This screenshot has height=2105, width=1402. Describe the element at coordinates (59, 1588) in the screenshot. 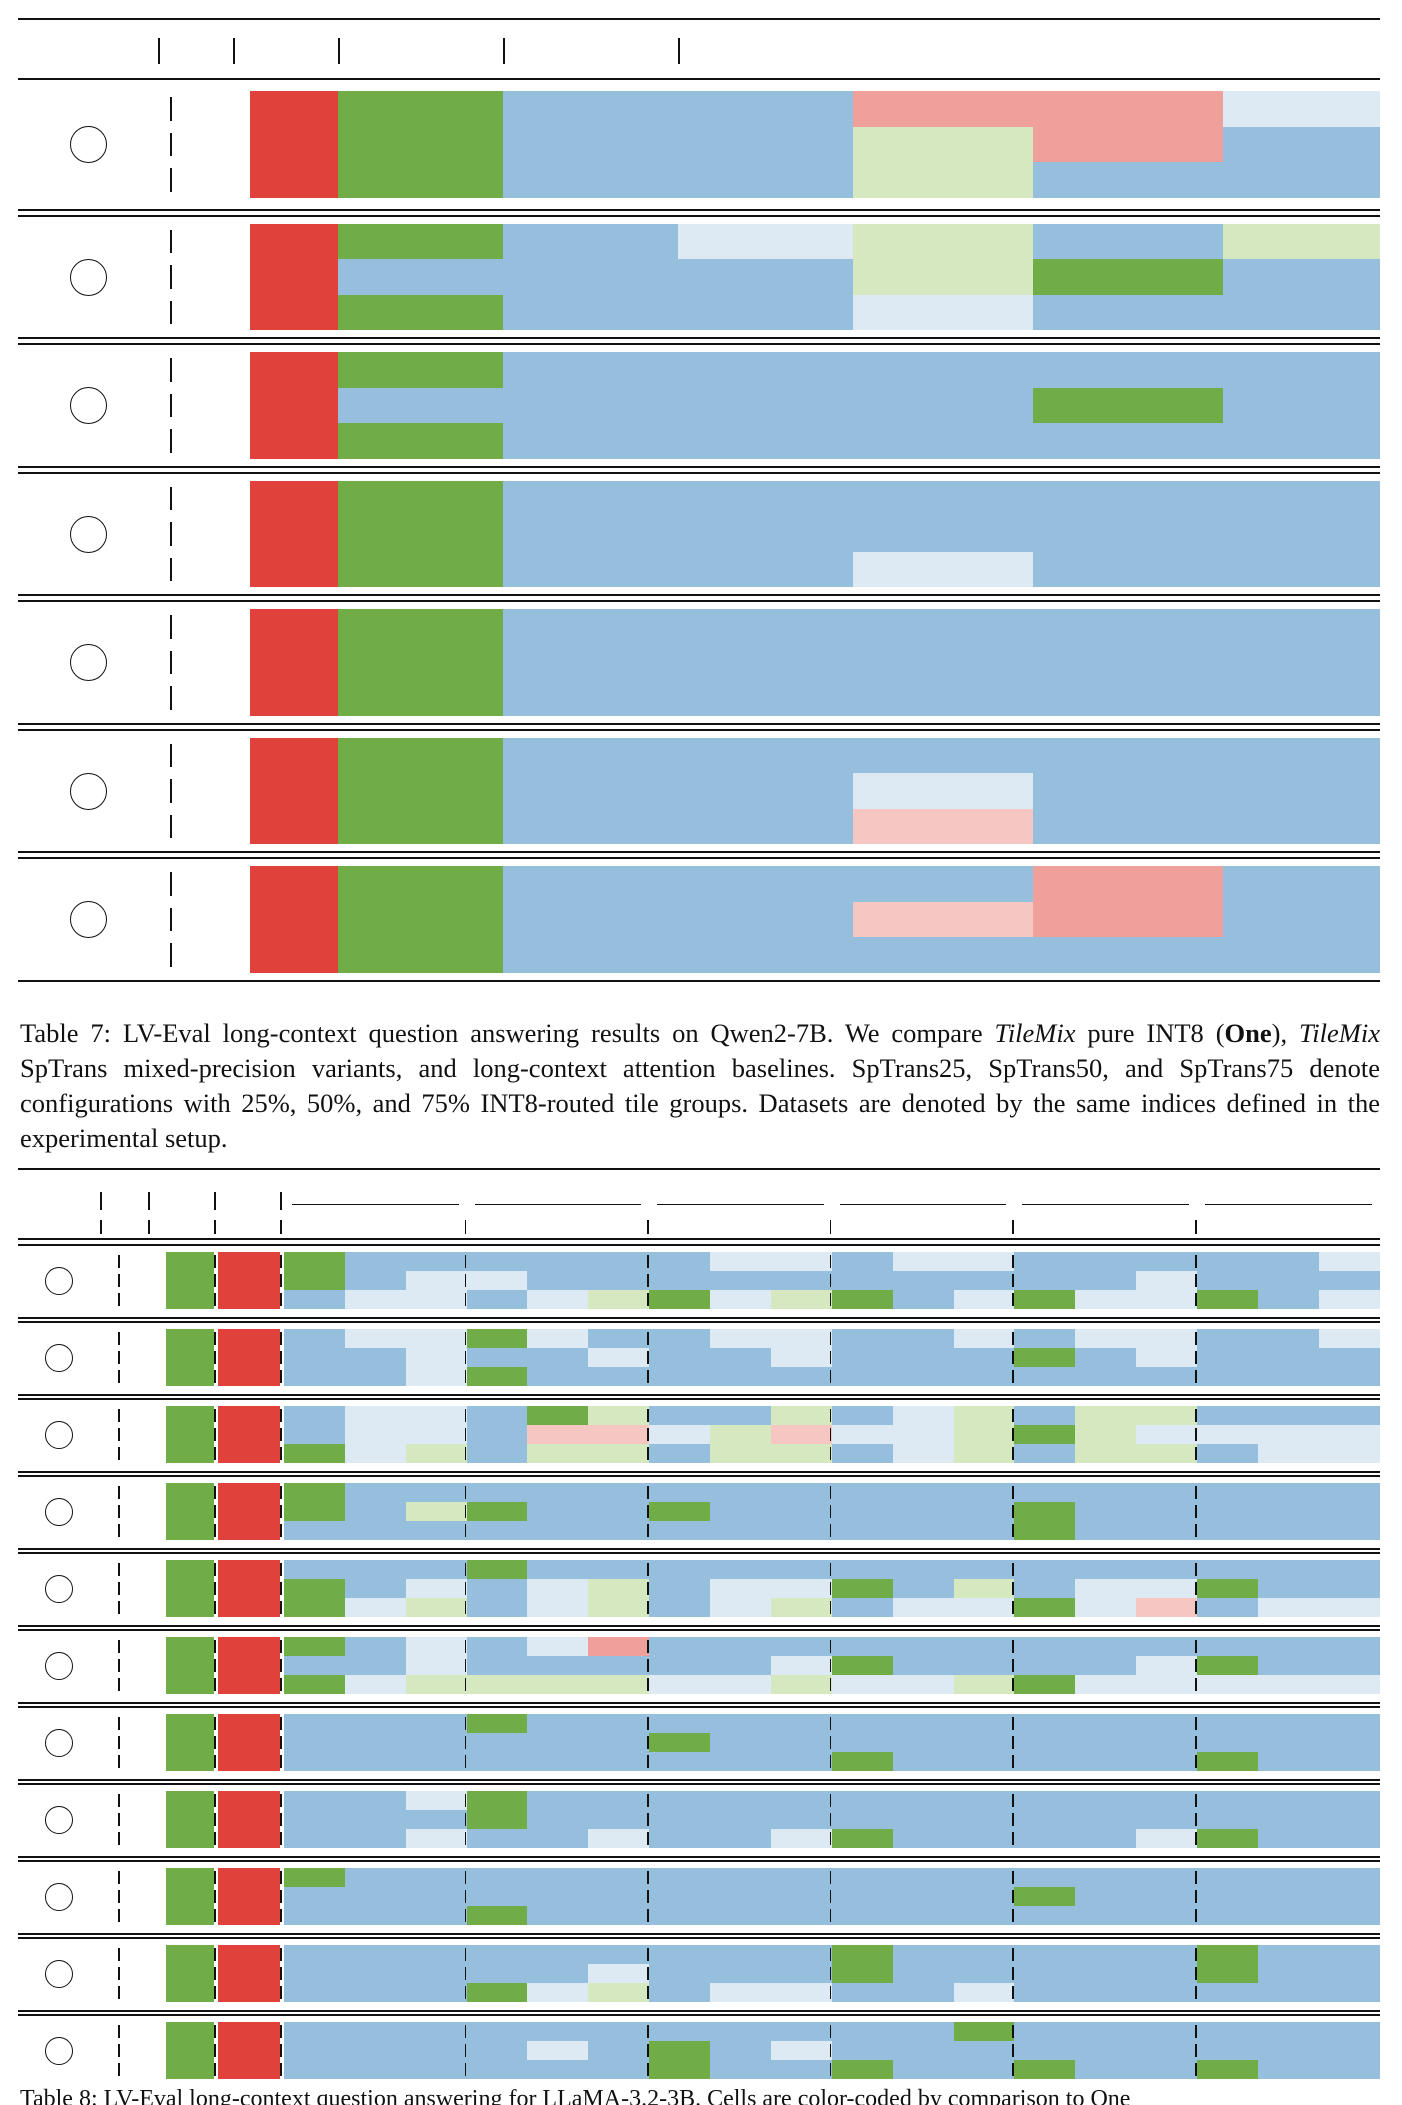

I see `dataset-index-icon` at that location.